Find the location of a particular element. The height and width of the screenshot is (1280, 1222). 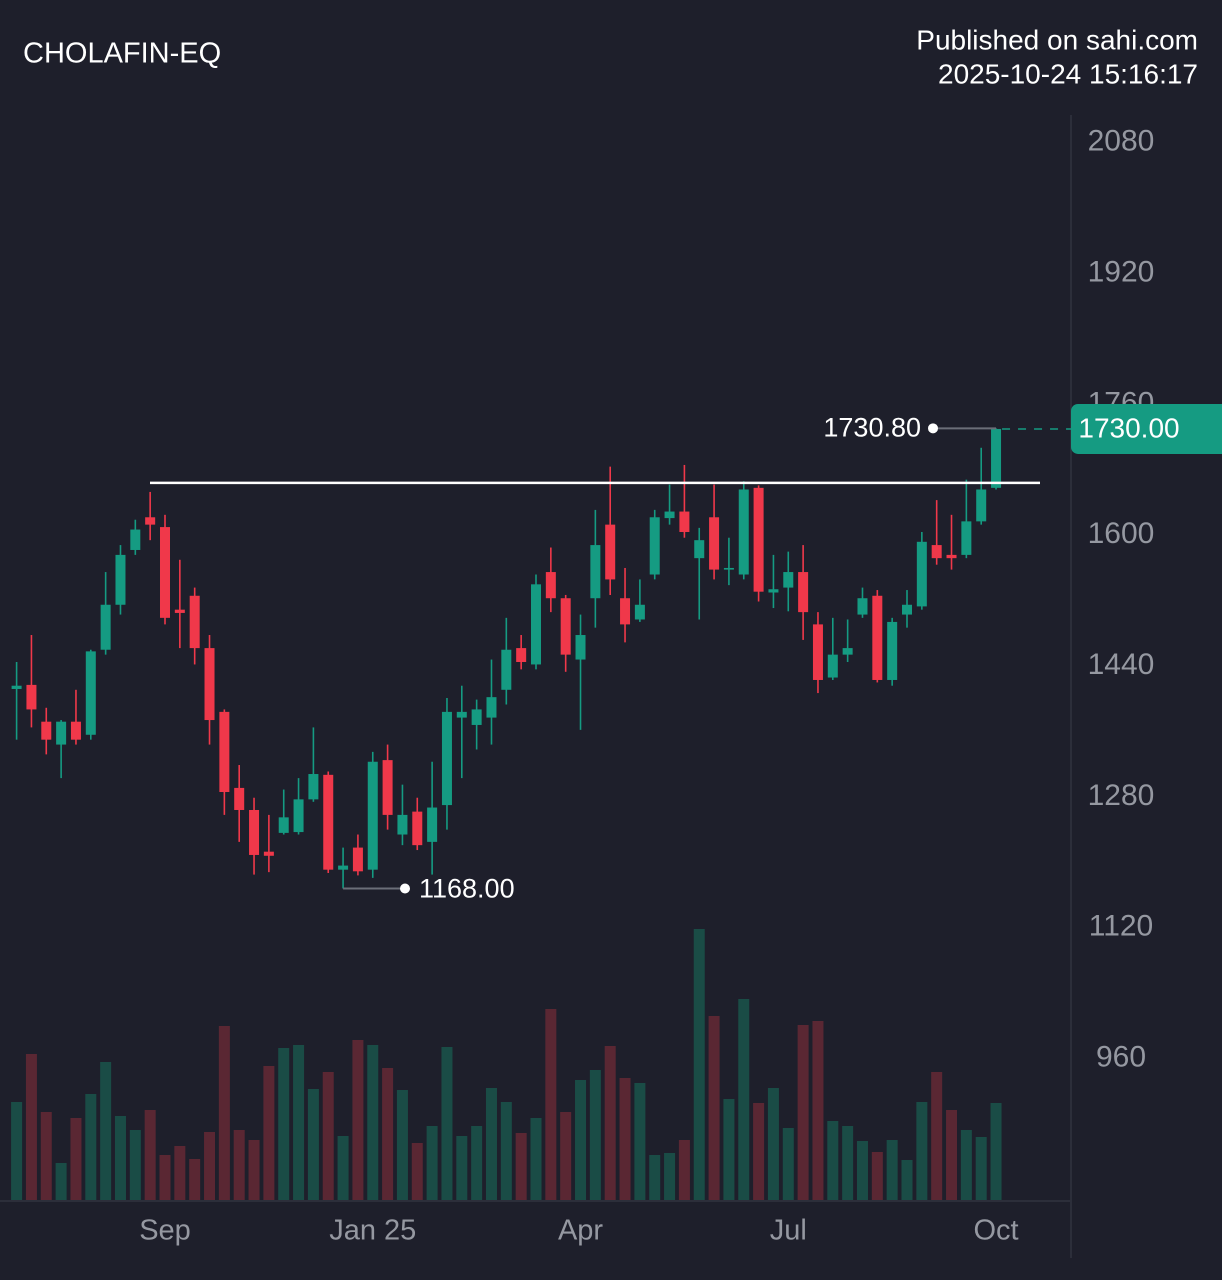

low-marker-dot is located at coordinates (405, 888).